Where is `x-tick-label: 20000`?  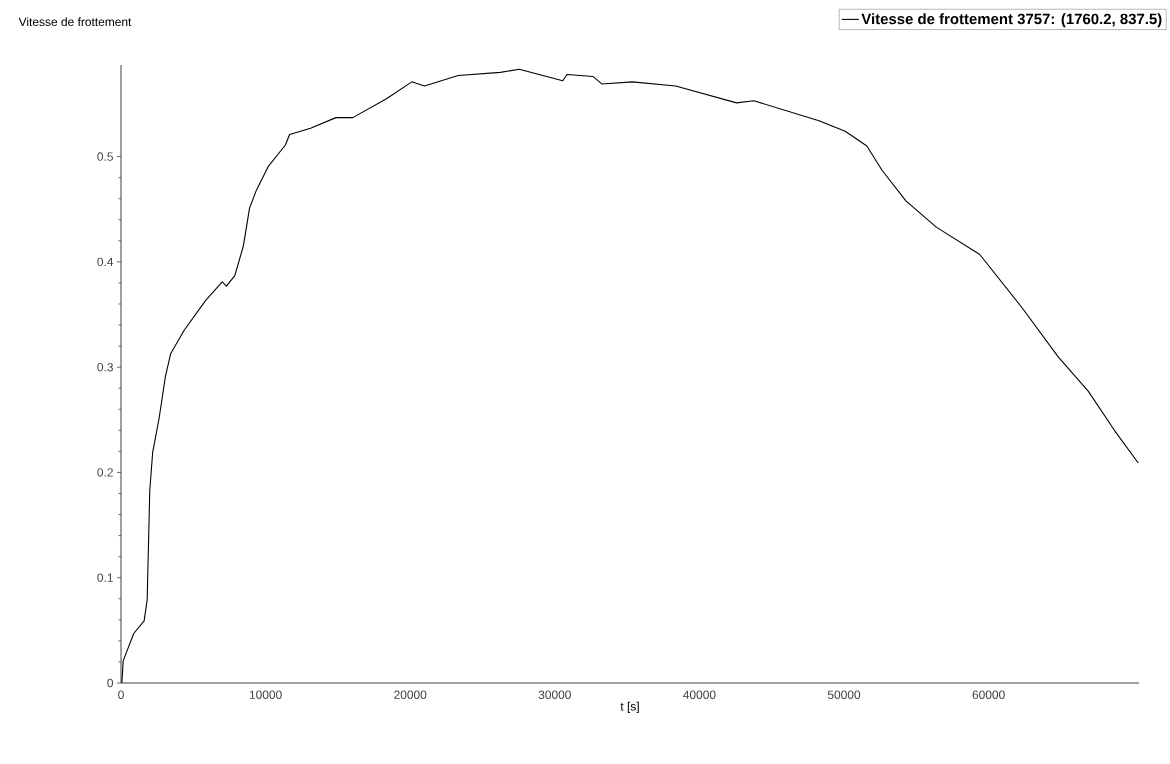 x-tick-label: 20000 is located at coordinates (410, 694).